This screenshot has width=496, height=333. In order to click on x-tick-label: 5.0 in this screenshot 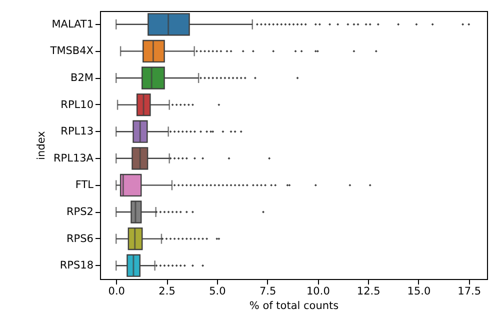, I will do `click(217, 292)`.